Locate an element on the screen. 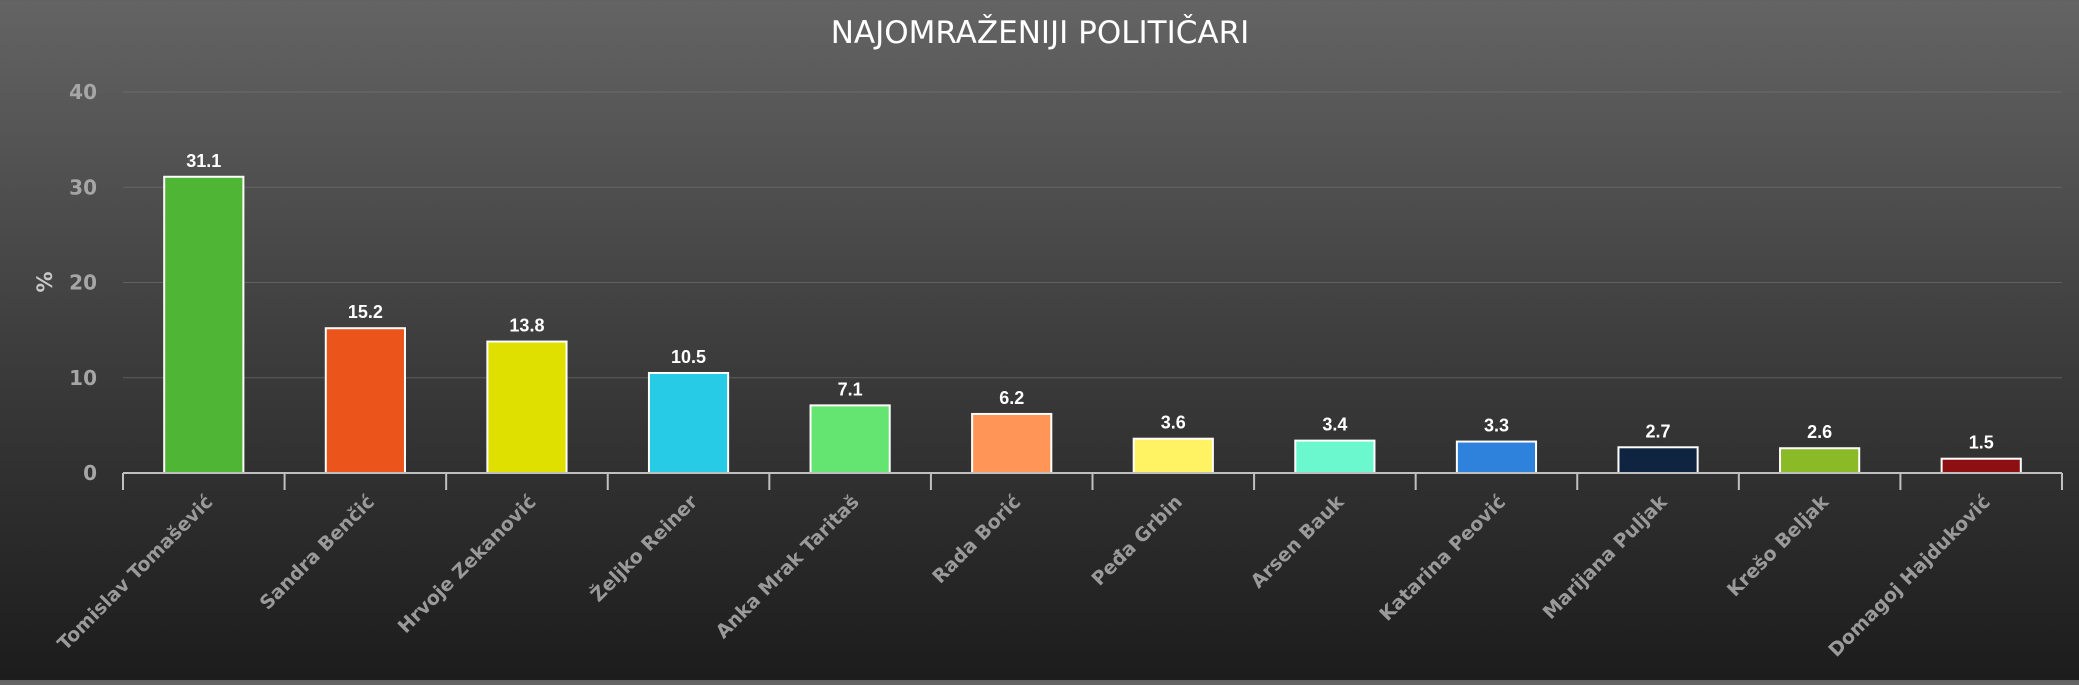 The image size is (2079, 685). data-label: 15.2 is located at coordinates (365, 312).